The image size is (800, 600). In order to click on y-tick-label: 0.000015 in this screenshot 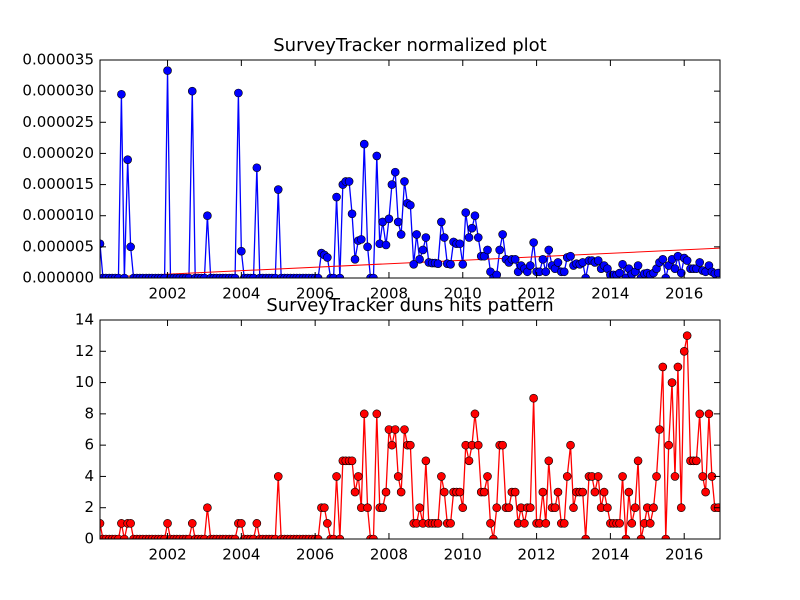, I will do `click(58, 184)`.